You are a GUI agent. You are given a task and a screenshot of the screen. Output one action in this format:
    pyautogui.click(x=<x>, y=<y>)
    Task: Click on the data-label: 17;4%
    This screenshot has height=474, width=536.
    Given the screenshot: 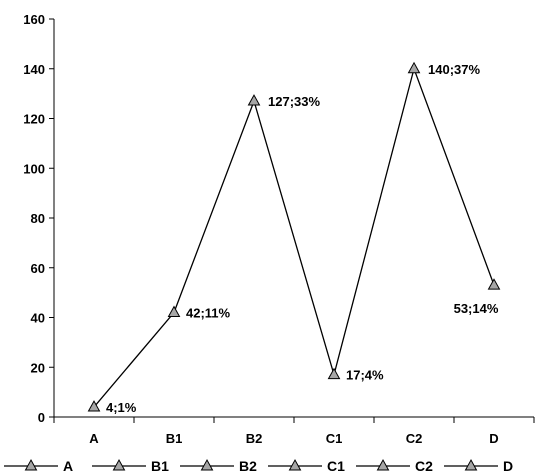 What is the action you would take?
    pyautogui.click(x=365, y=375)
    